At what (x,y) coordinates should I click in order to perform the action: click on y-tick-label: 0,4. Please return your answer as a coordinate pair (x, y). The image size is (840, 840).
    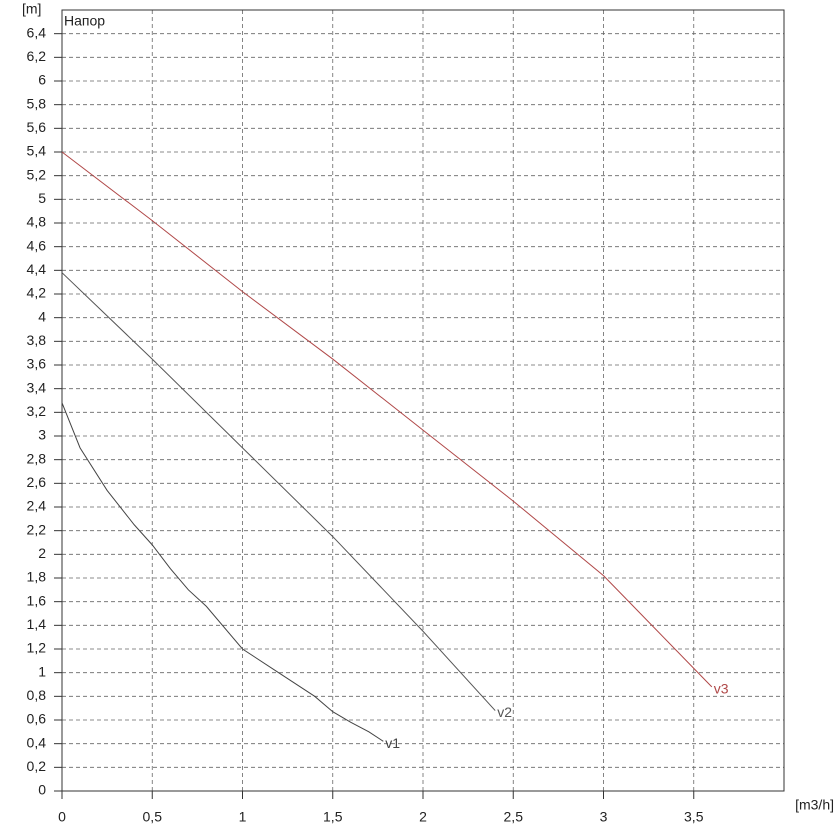
    Looking at the image, I should click on (37, 742).